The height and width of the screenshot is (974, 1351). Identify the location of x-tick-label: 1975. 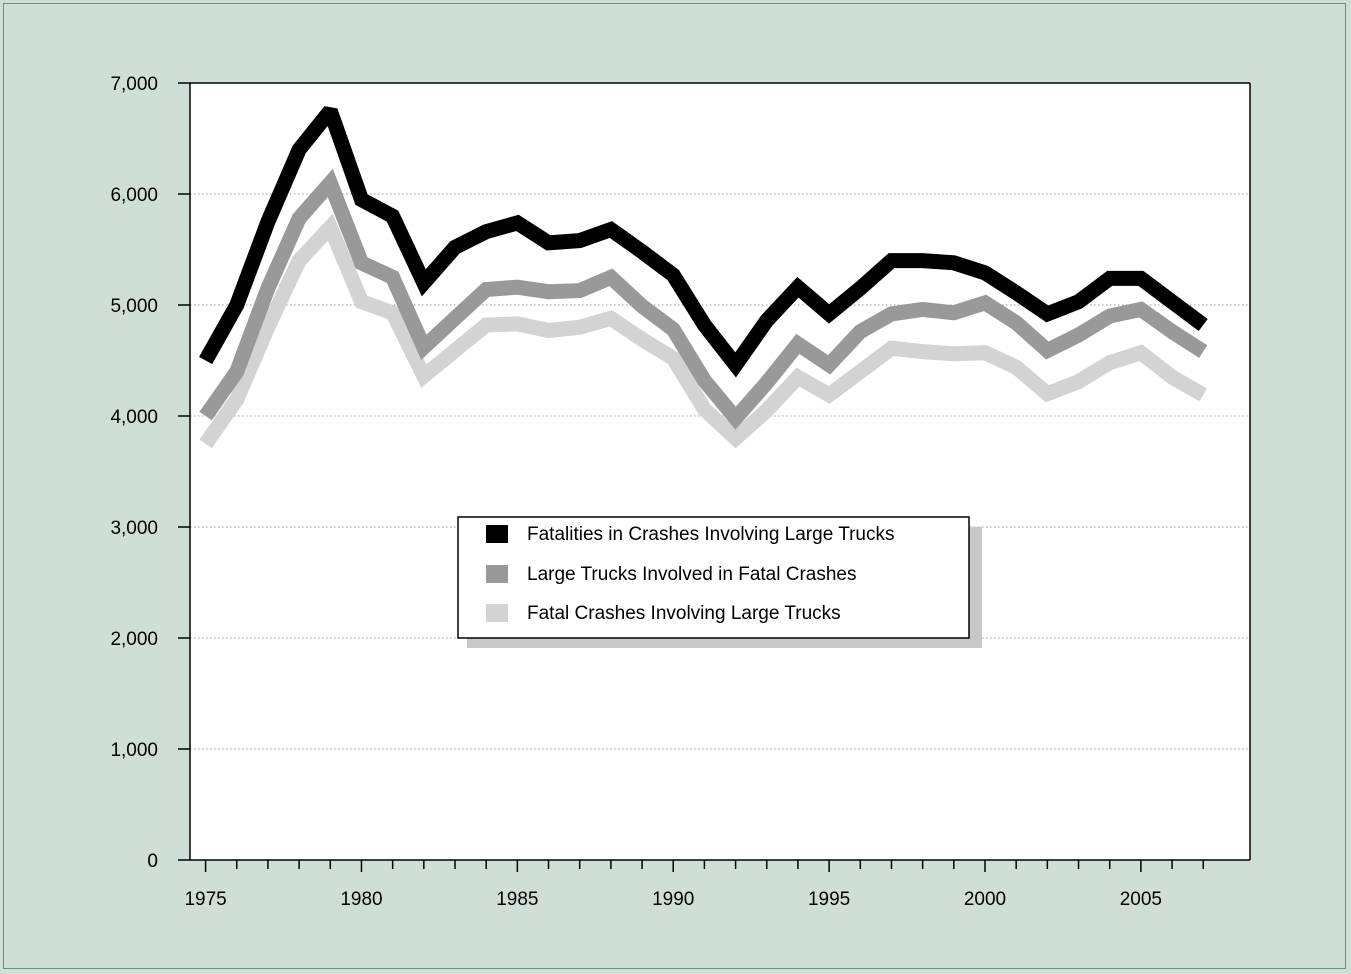
(205, 899).